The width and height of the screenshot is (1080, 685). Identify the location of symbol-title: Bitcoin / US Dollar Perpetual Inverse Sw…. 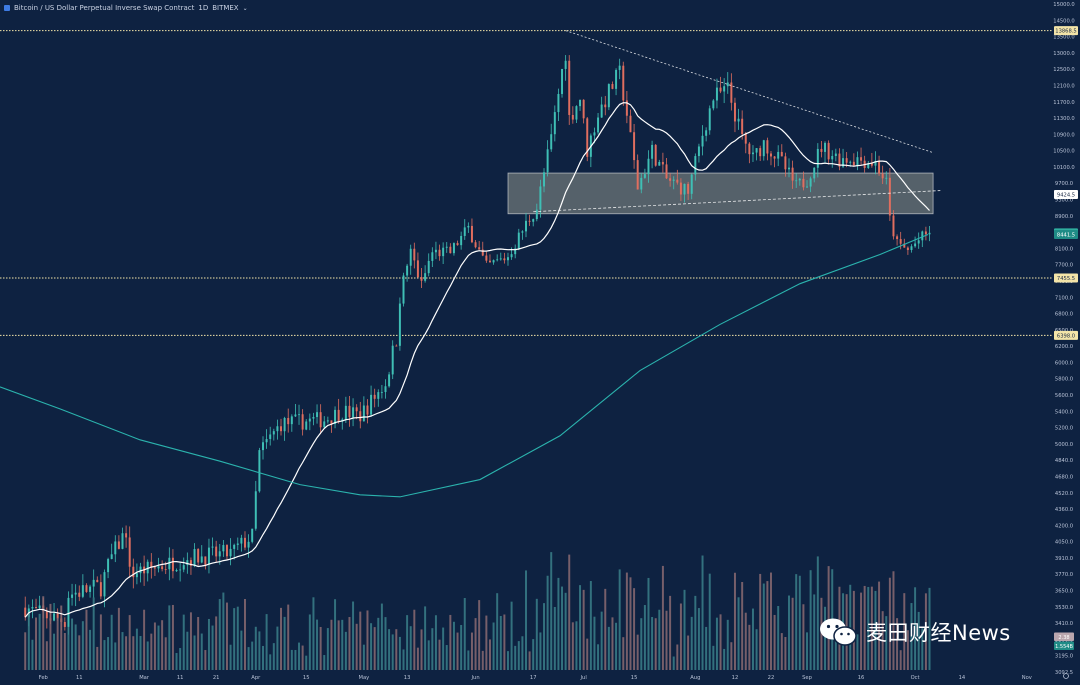
(104, 8).